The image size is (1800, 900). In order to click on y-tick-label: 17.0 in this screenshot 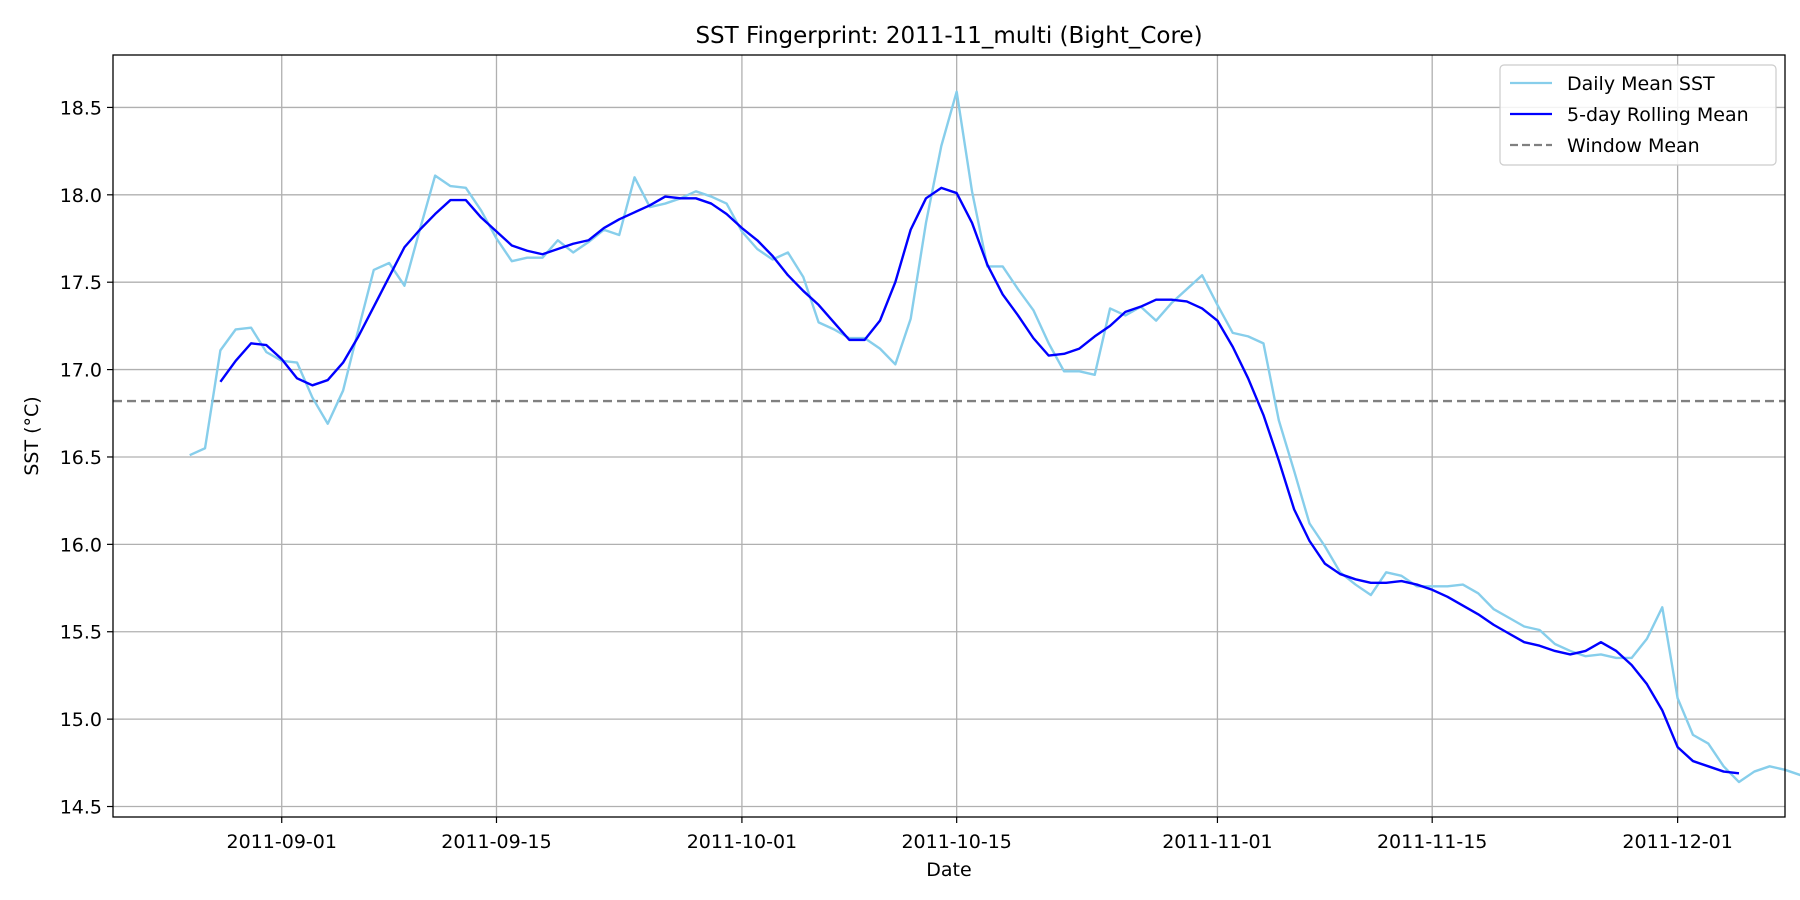, I will do `click(81, 371)`.